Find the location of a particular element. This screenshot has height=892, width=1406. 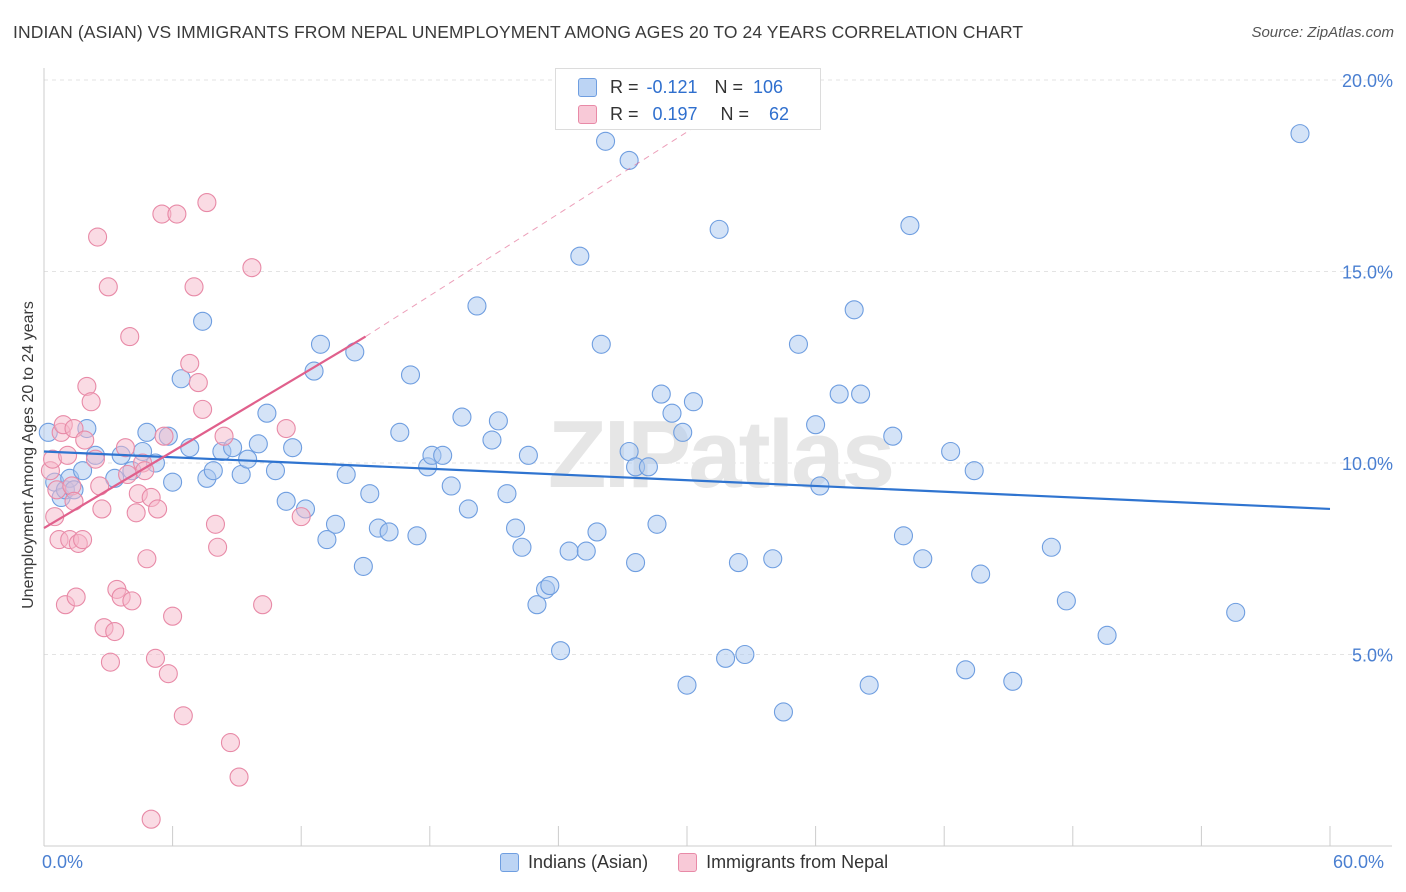

r-label: R = is located at coordinates (624, 113).